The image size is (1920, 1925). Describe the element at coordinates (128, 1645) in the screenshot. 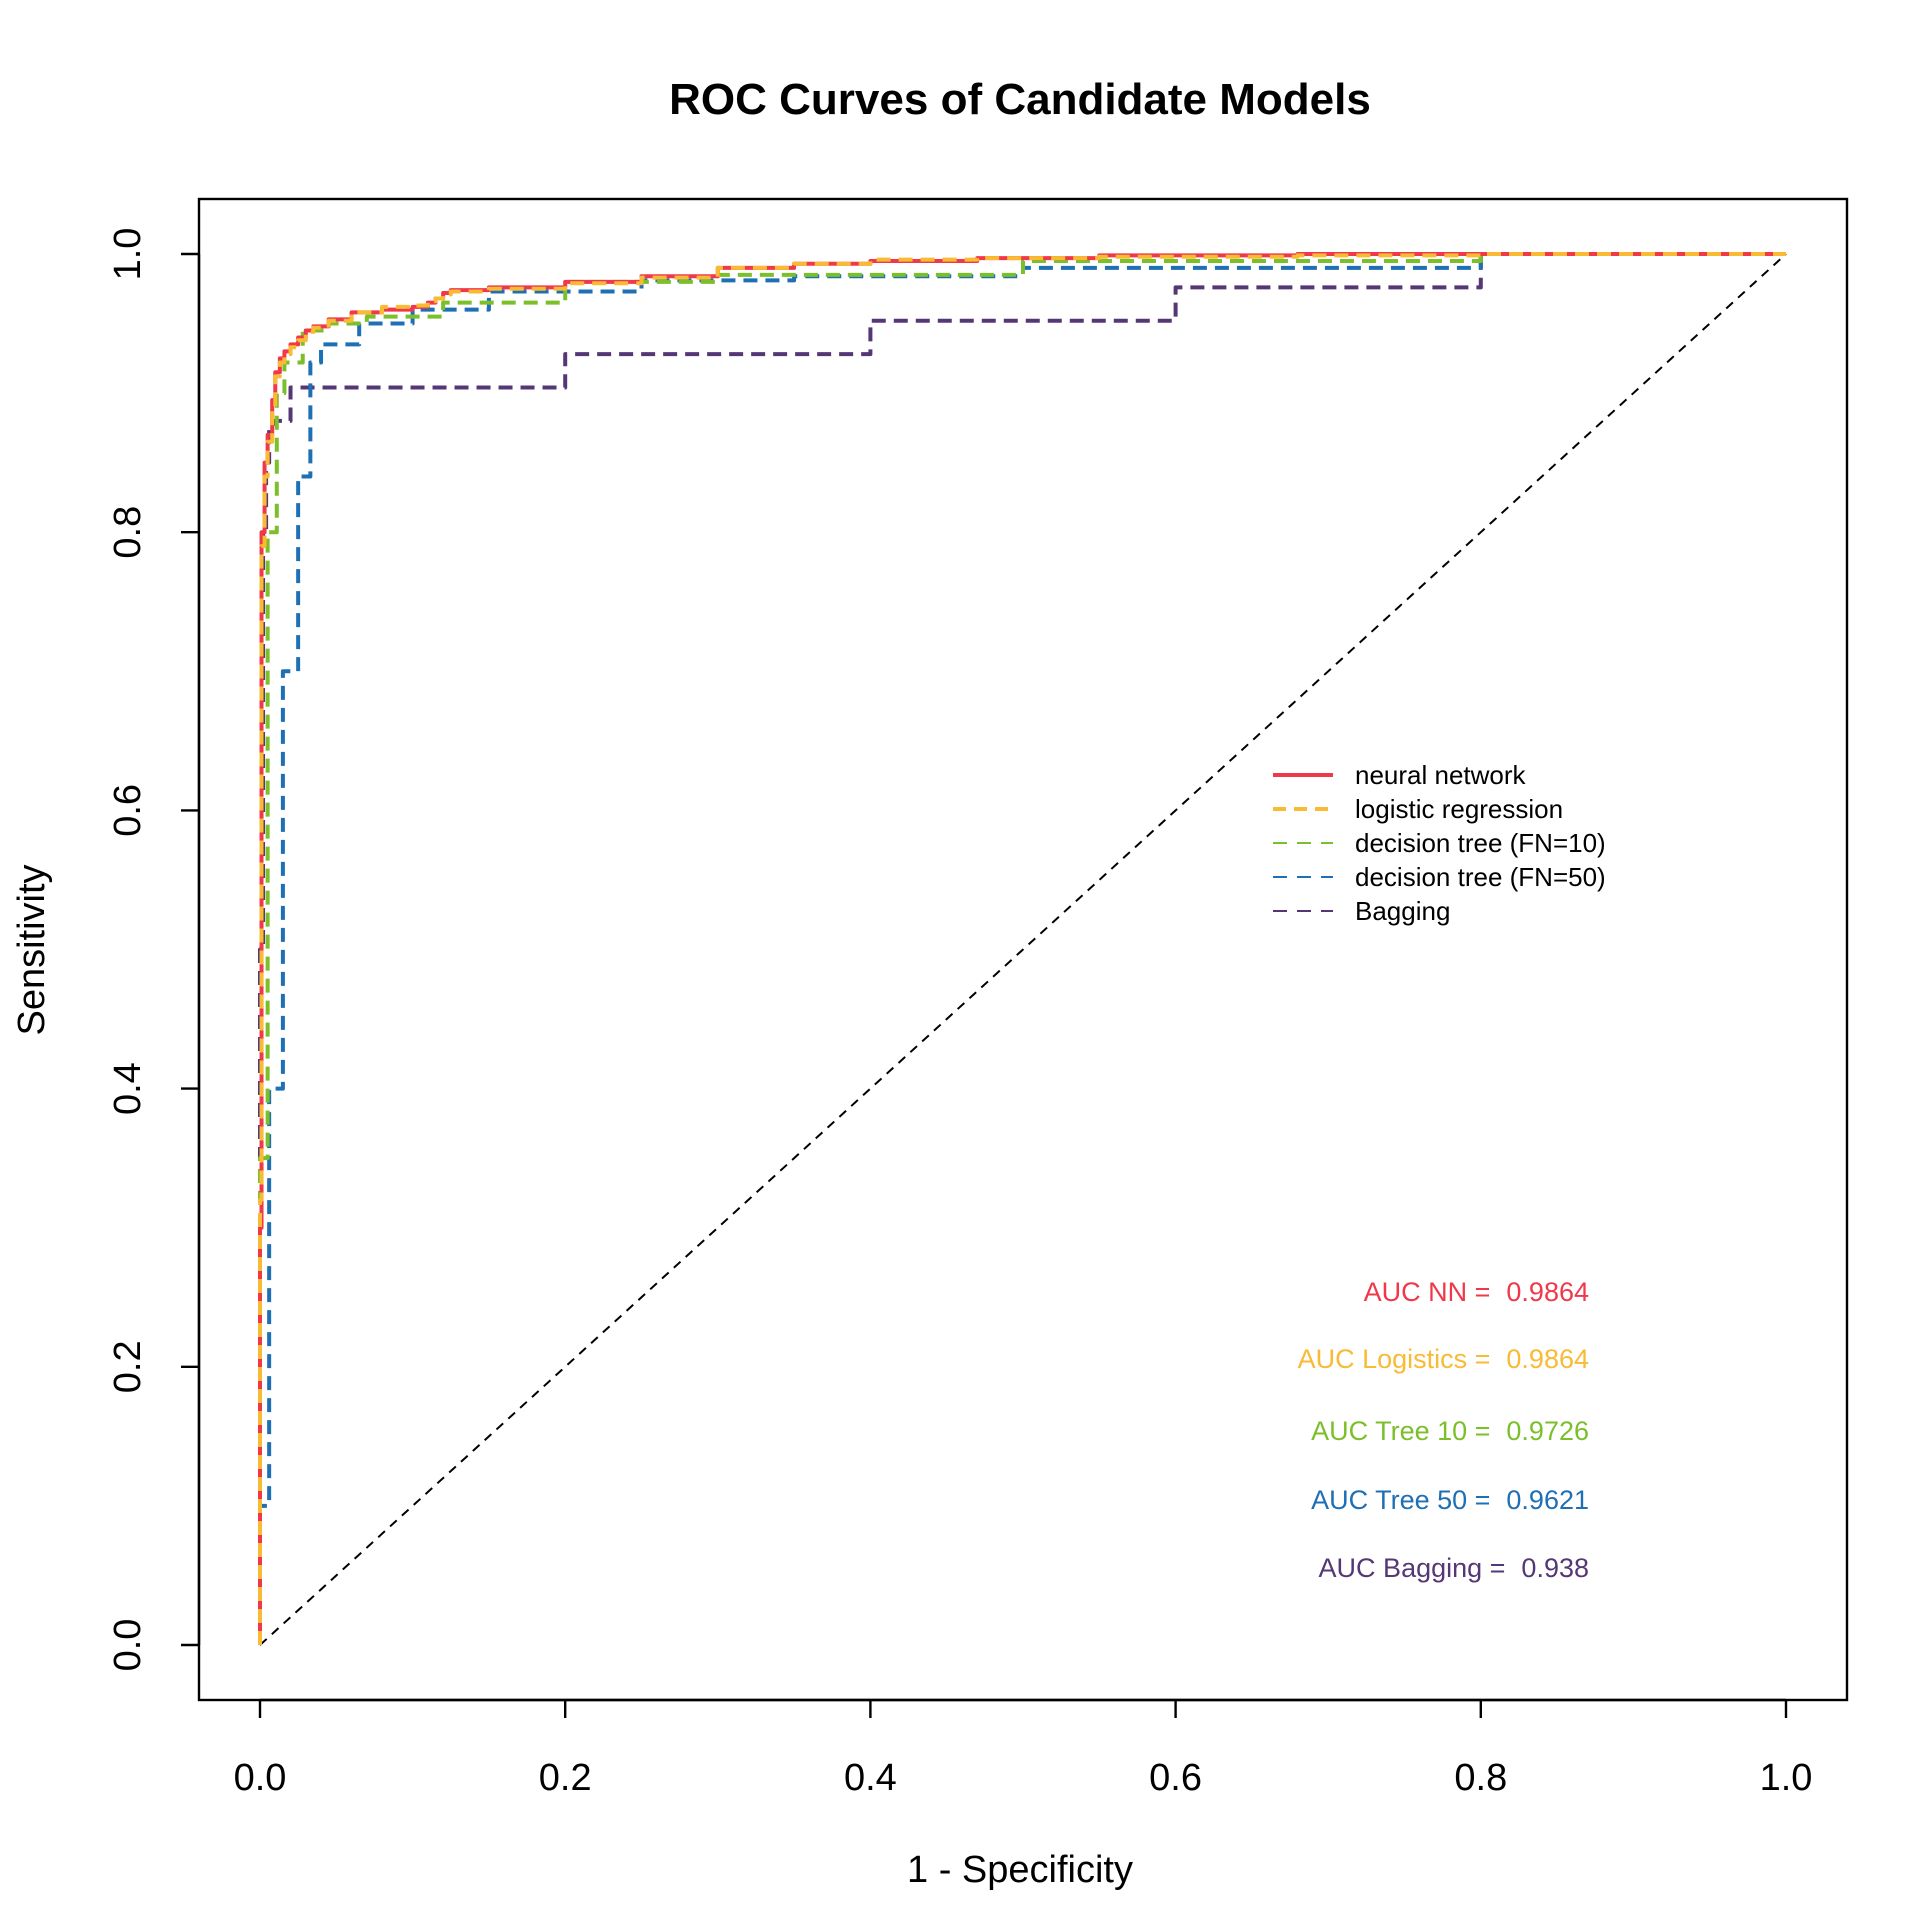

I see `y-tick-label: 0.0` at that location.